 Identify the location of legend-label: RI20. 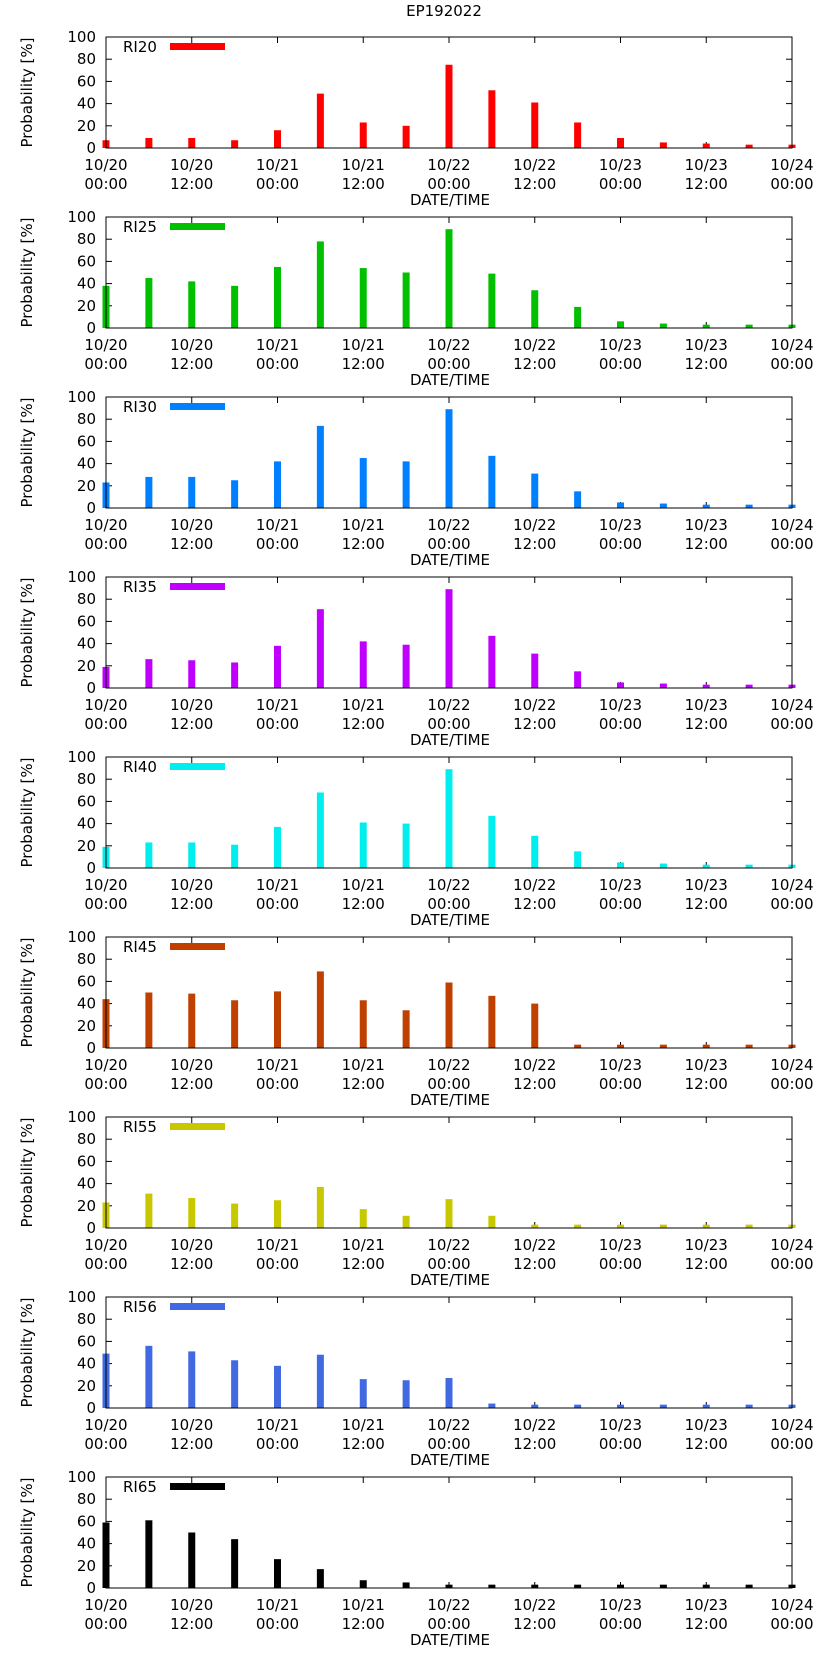
(140, 47).